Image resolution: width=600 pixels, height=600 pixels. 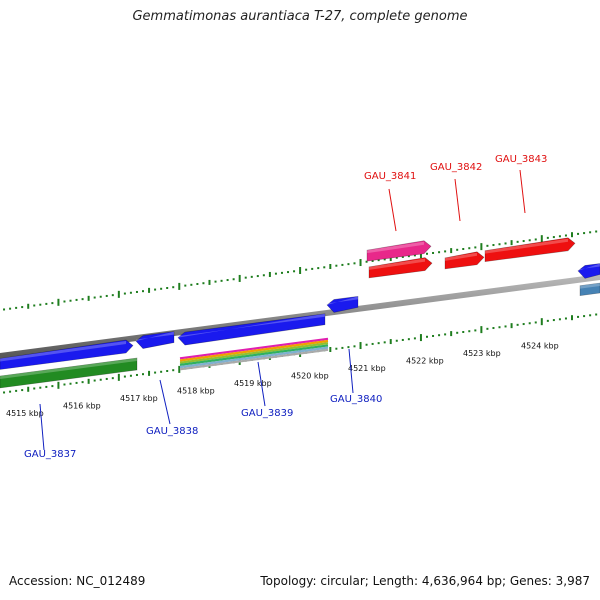 What do you see at coordinates (425, 361) in the screenshot?
I see `ruler-tick-label: 4522 kbp` at bounding box center [425, 361].